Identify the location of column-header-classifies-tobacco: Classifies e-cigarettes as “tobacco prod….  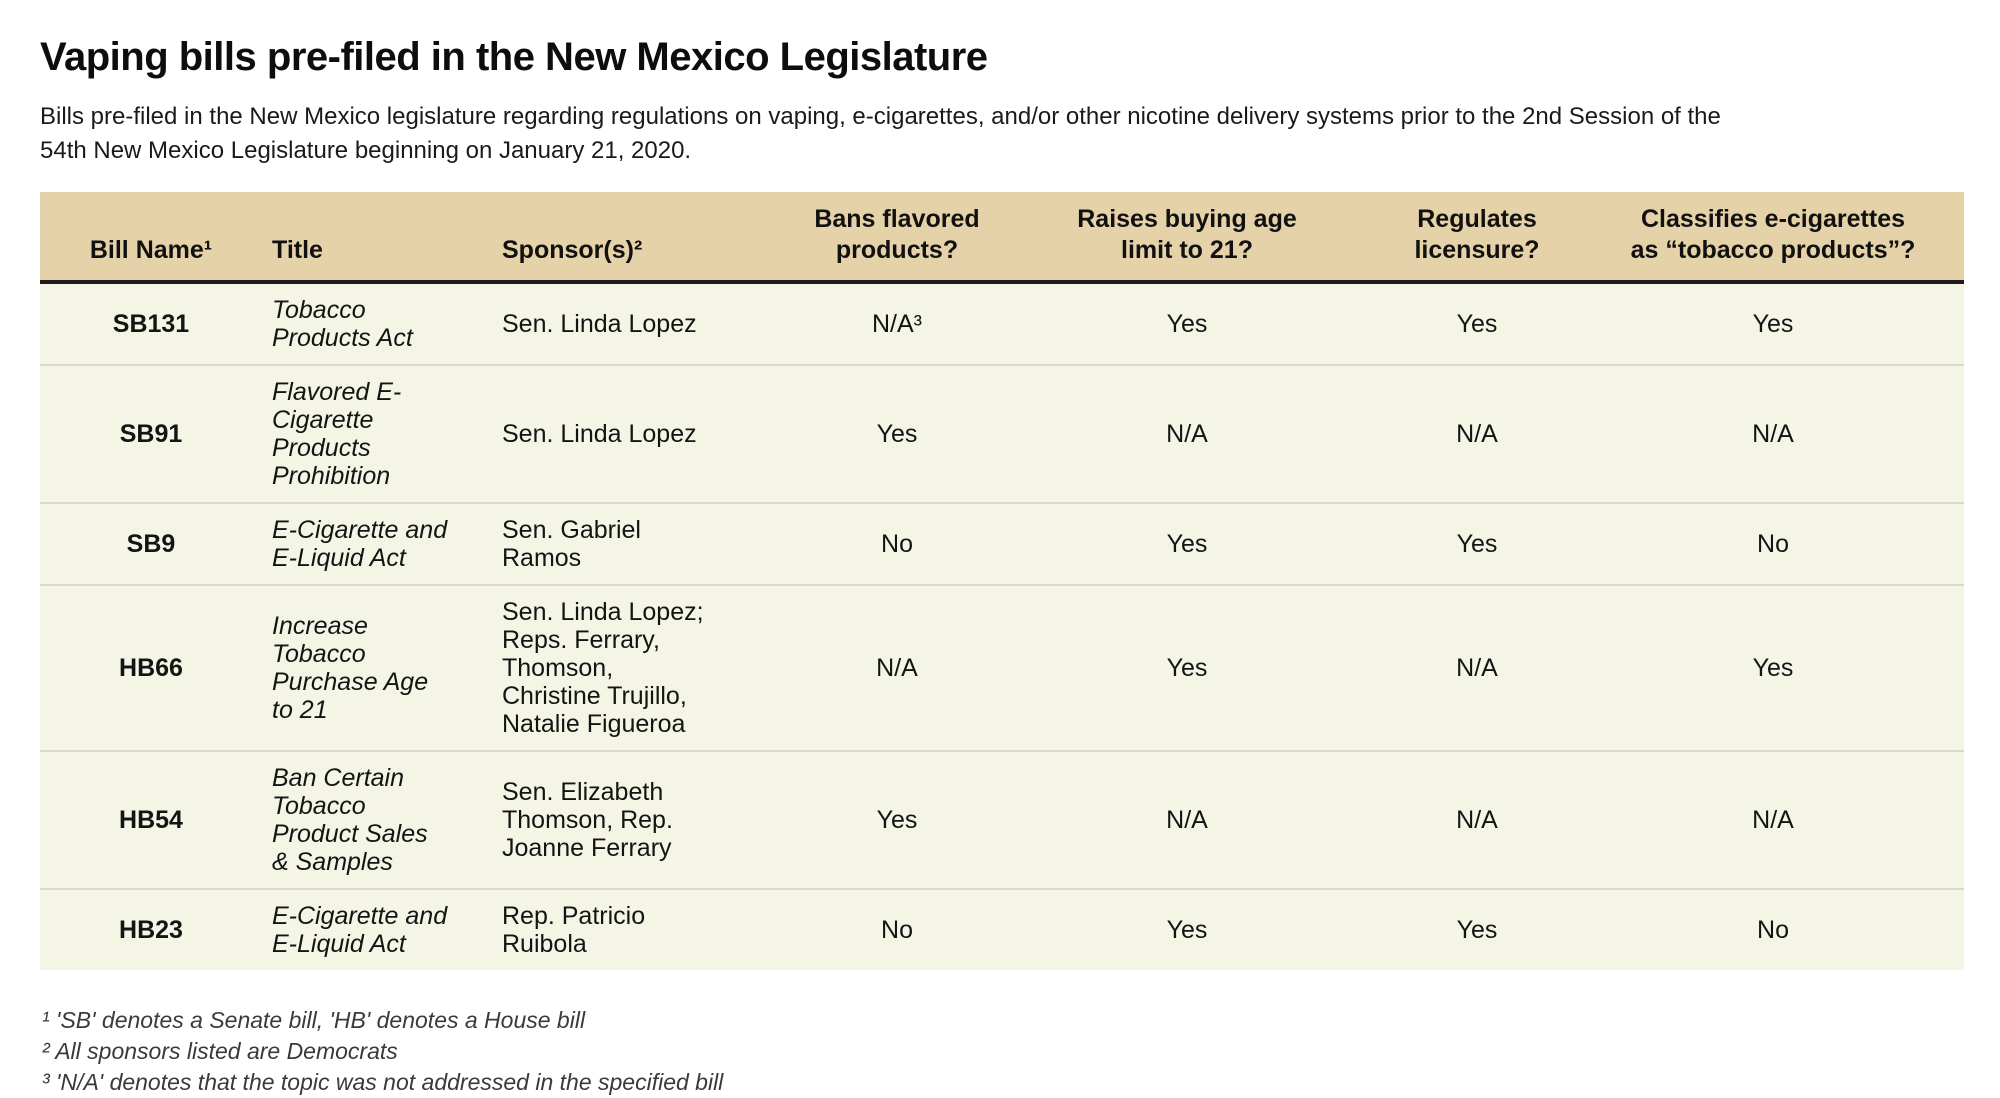
(1773, 238).